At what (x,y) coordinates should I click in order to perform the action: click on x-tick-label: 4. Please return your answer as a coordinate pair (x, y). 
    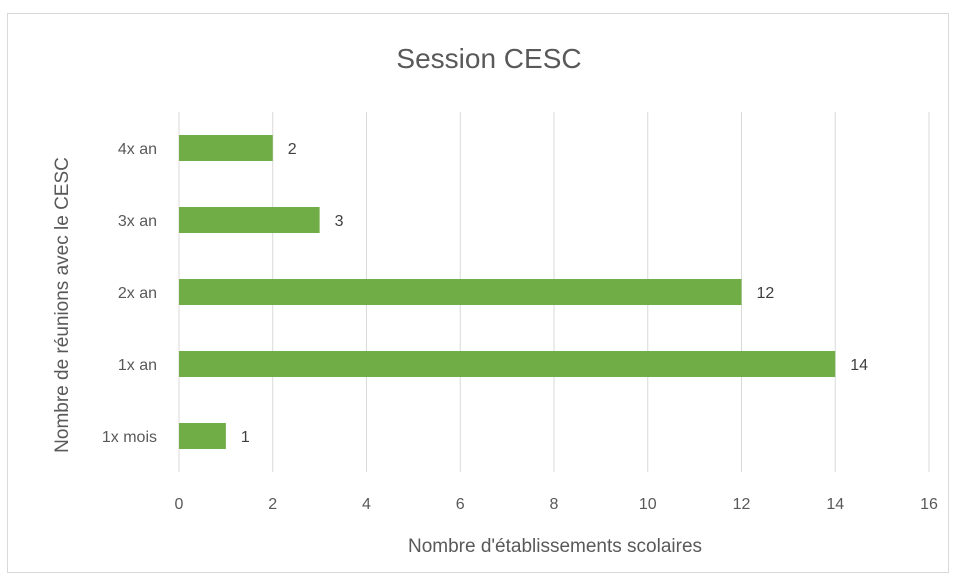
    Looking at the image, I should click on (366, 504).